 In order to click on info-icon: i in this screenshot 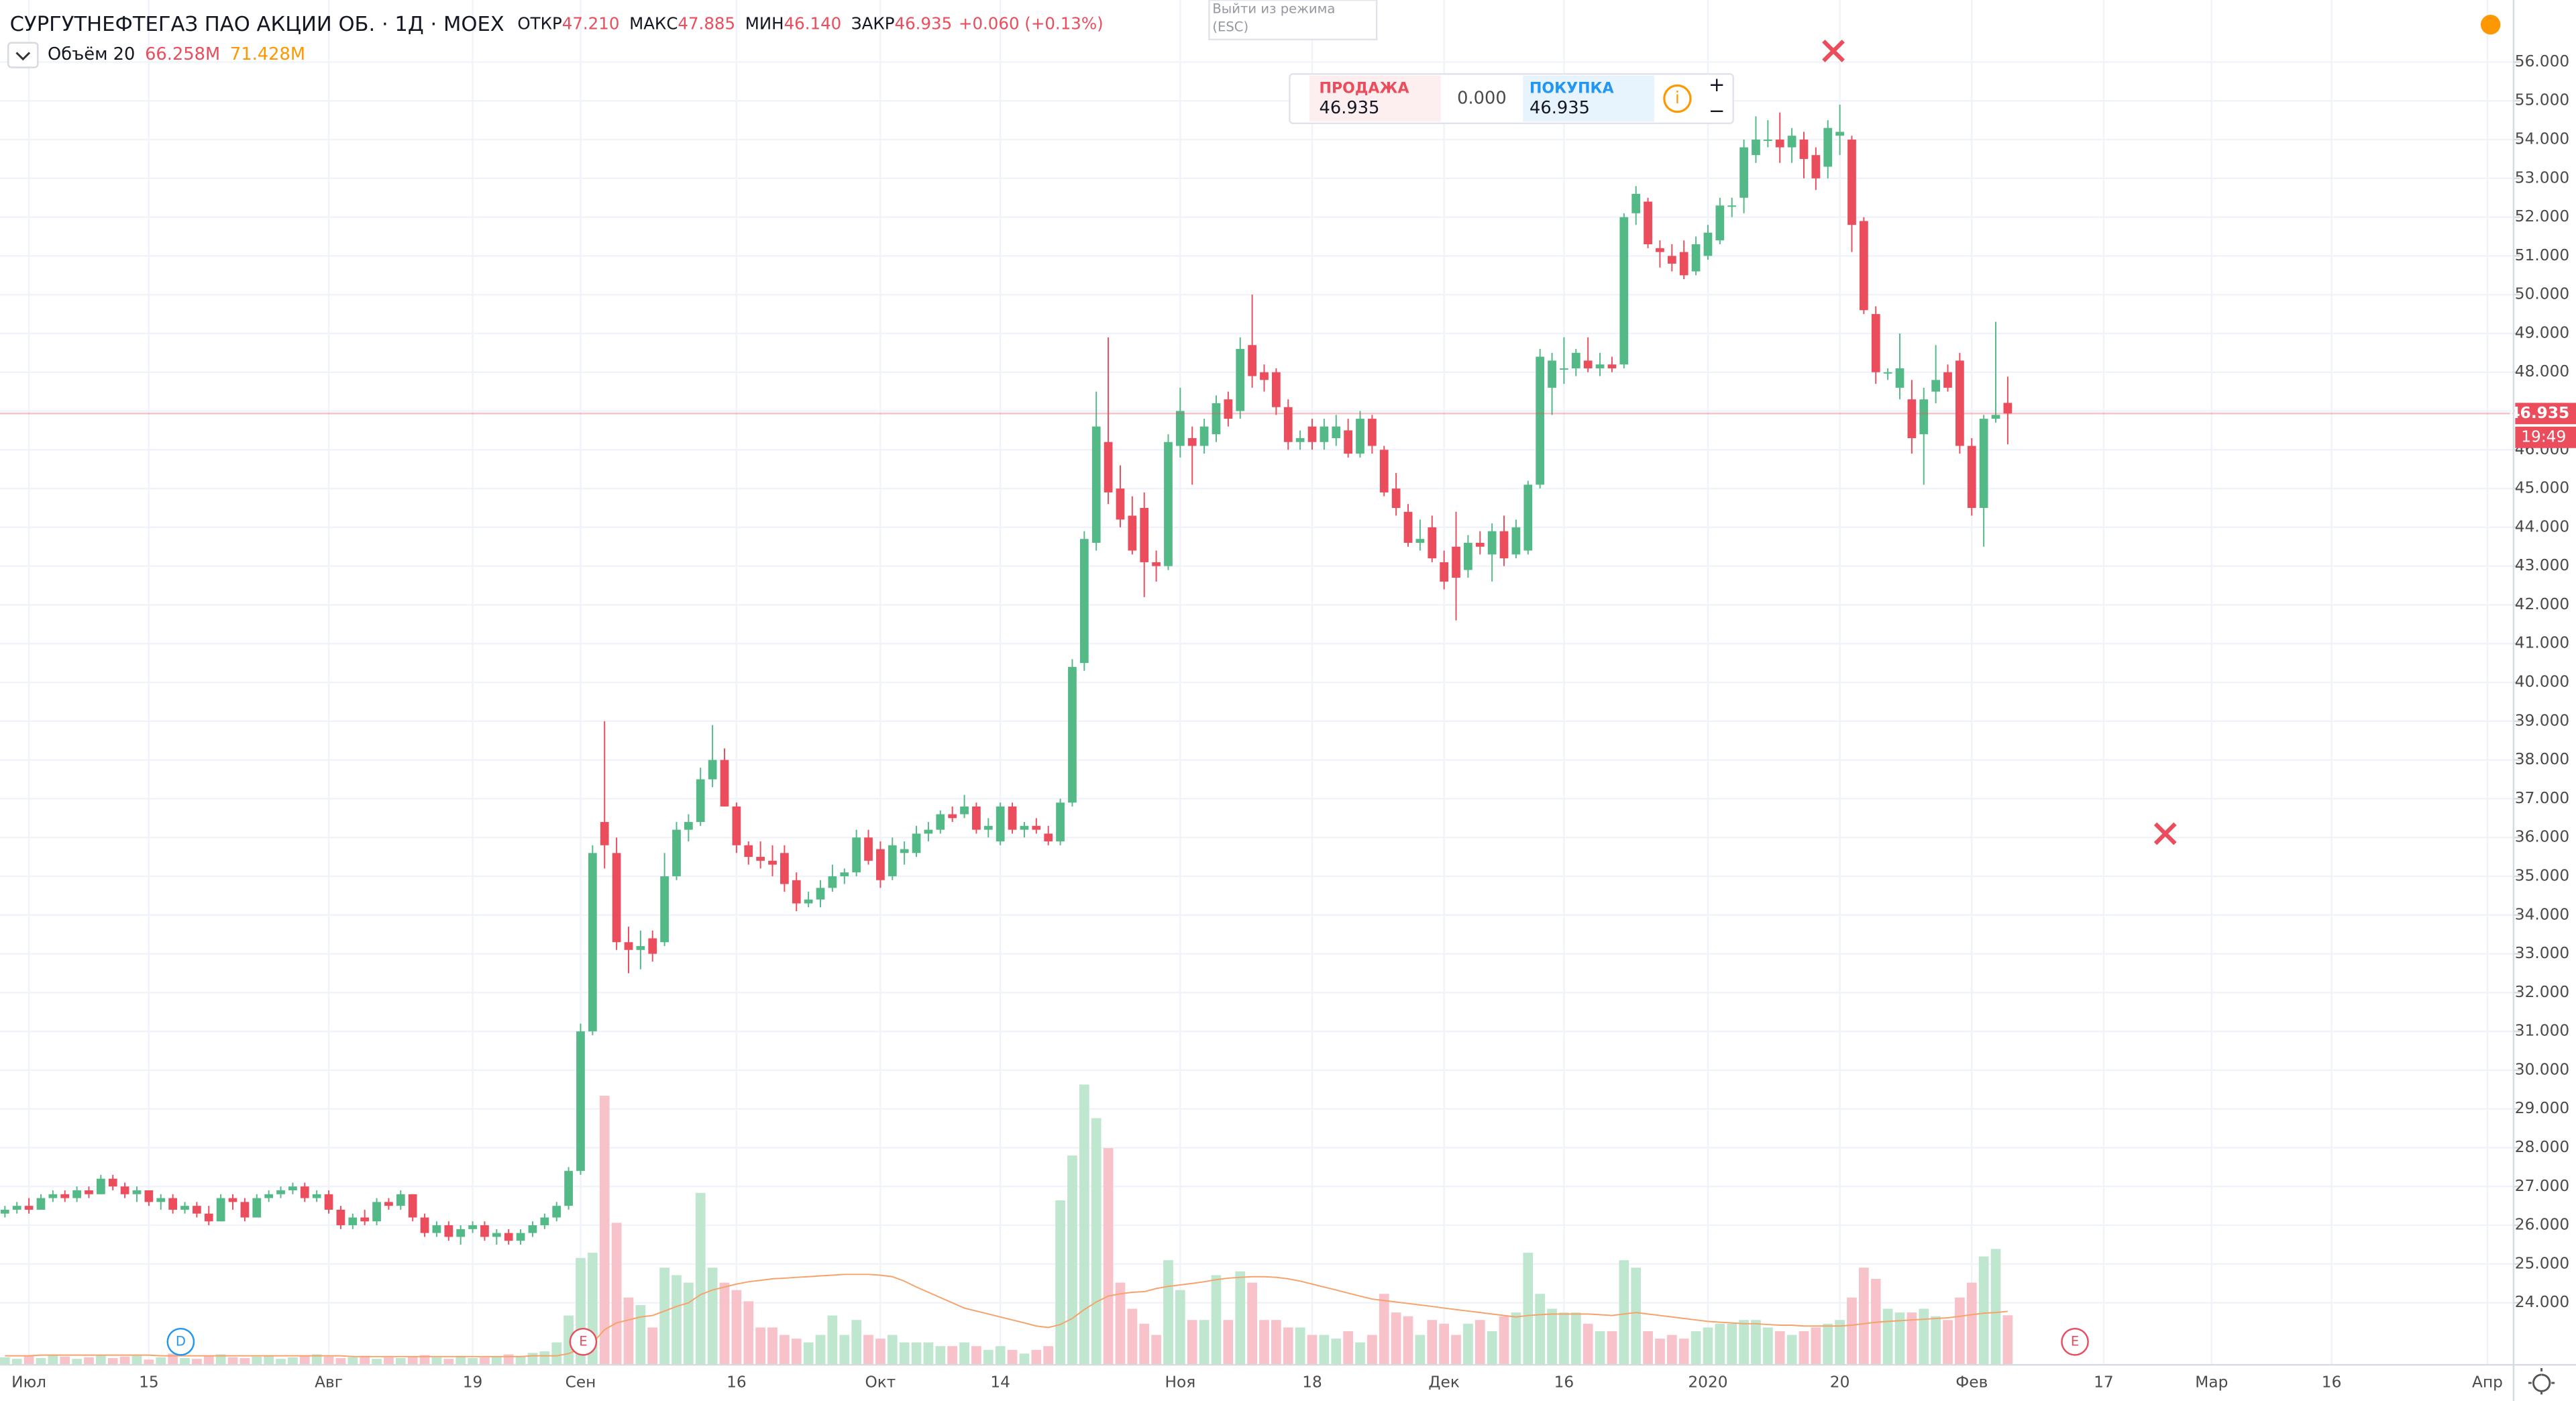, I will do `click(1677, 98)`.